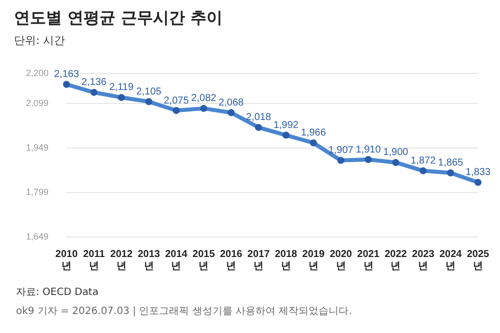 The image size is (500, 333). Describe the element at coordinates (66, 260) in the screenshot. I see `x-tick-label: 2010 년` at that location.